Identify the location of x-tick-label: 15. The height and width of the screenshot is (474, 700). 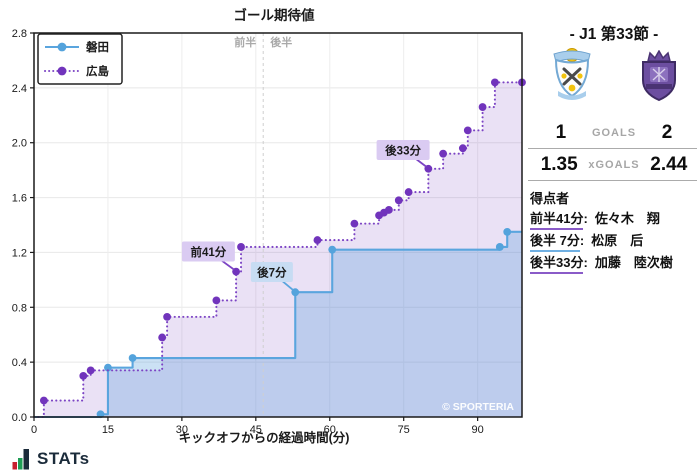
(108, 430).